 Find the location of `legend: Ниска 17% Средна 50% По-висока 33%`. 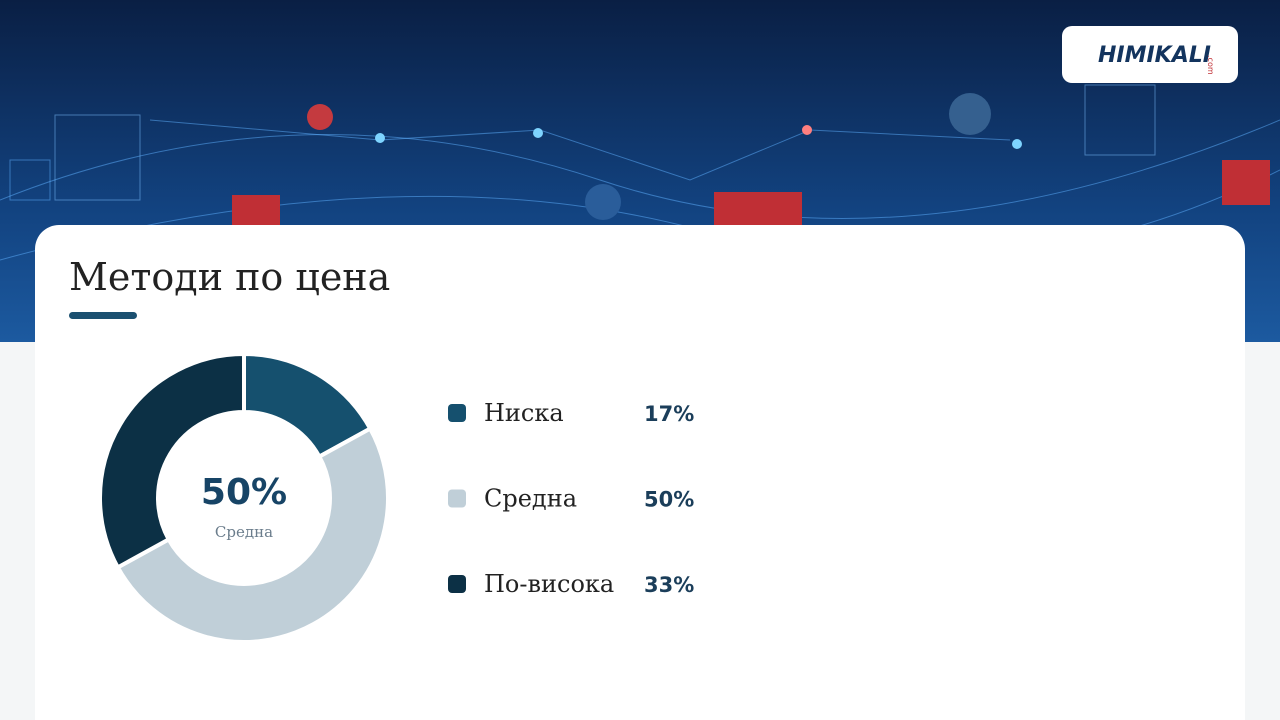

legend: Ниска 17% Средна 50% По-висока 33% is located at coordinates (571, 498).